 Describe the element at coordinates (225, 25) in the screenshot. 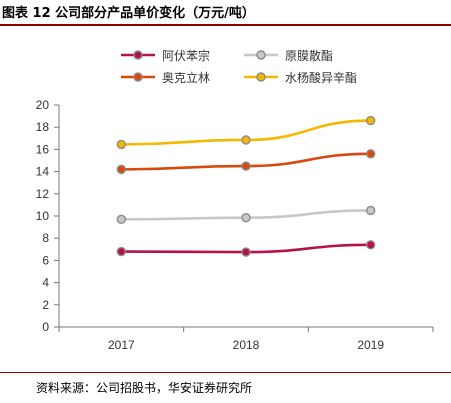

I see `title-divider` at that location.